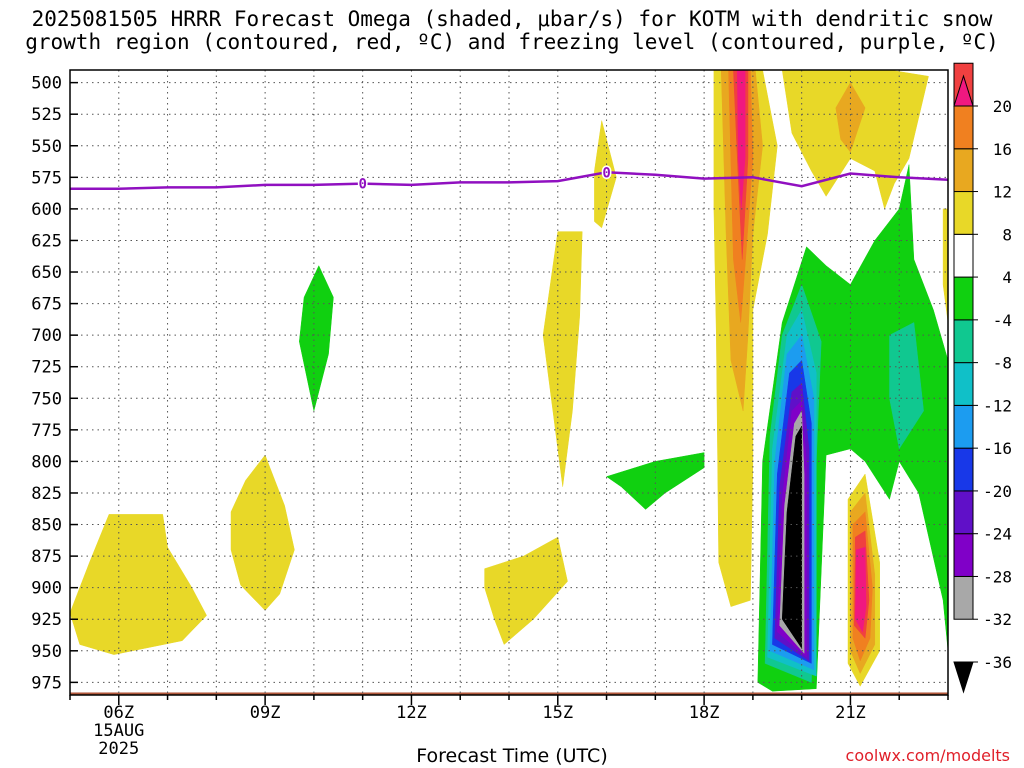  Describe the element at coordinates (46, 462) in the screenshot. I see `y-tick-label: 800` at that location.